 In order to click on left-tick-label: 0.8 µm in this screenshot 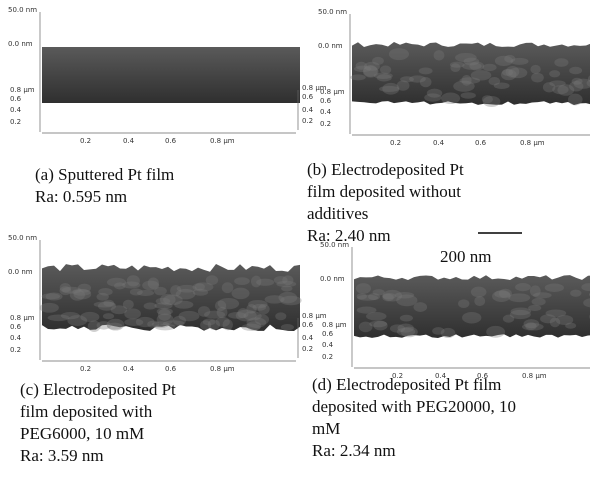, I will do `click(22, 90)`.